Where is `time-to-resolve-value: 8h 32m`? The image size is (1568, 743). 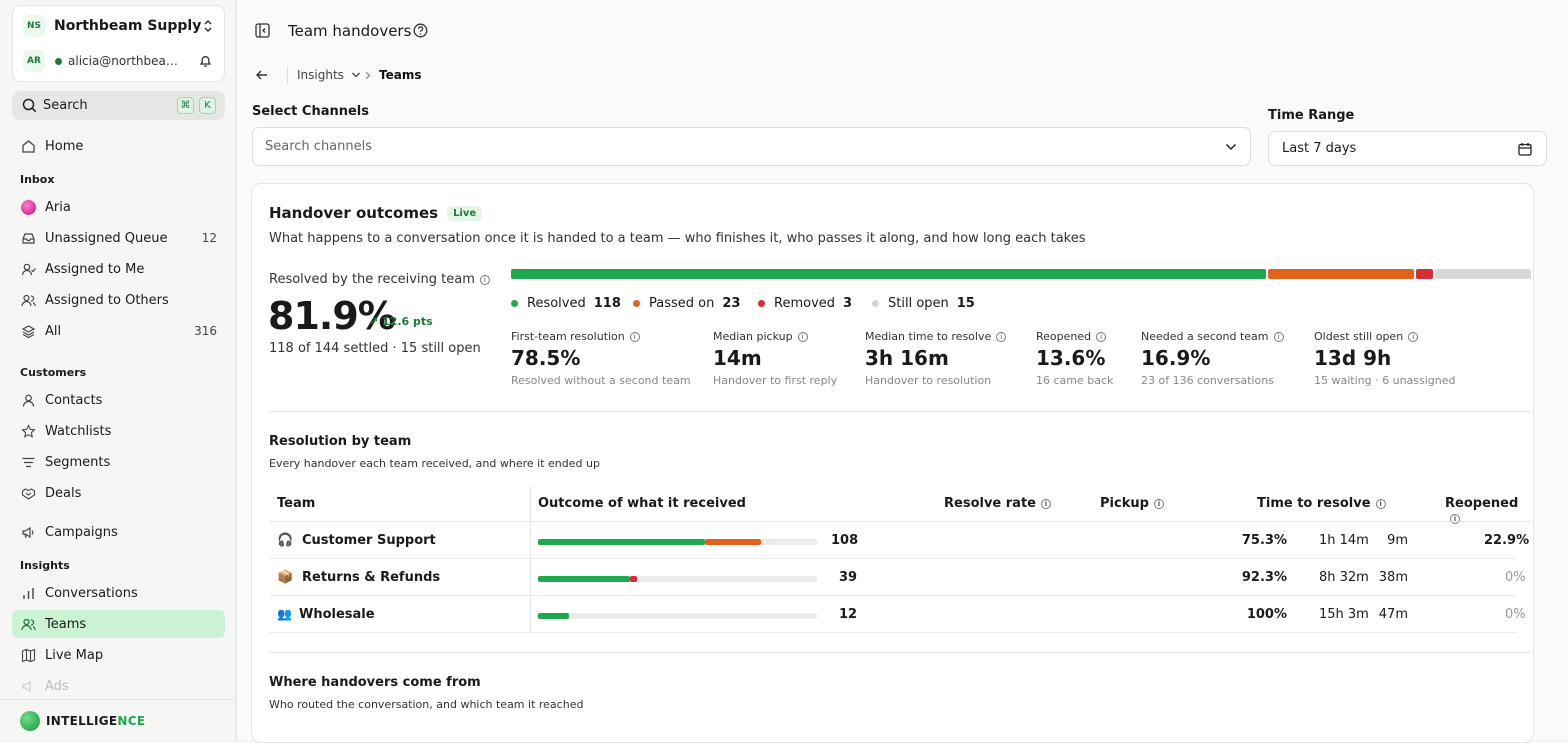 time-to-resolve-value: 8h 32m is located at coordinates (1344, 577).